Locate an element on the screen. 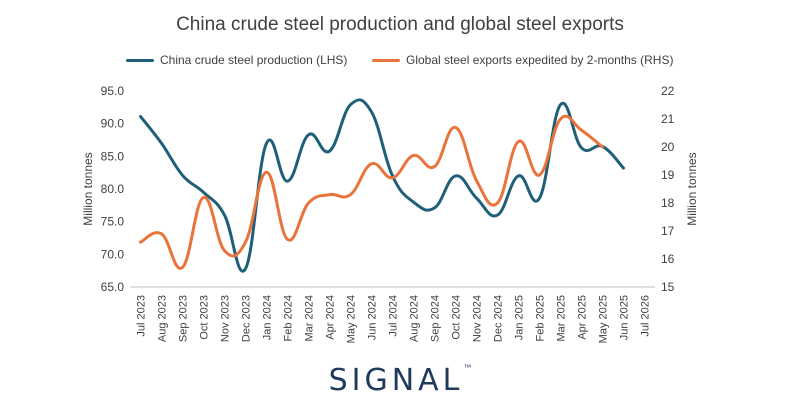 The image size is (800, 419). x-tick-label: Nov 2024 is located at coordinates (478, 318).